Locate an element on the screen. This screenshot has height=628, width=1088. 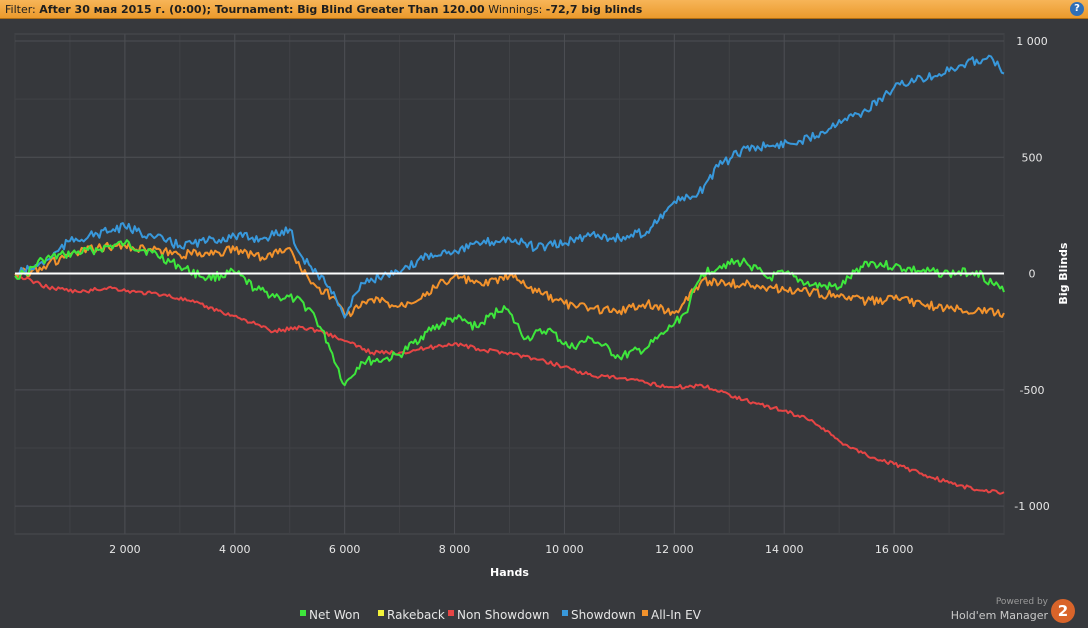
winnings-label: Winnings: is located at coordinates (515, 9).